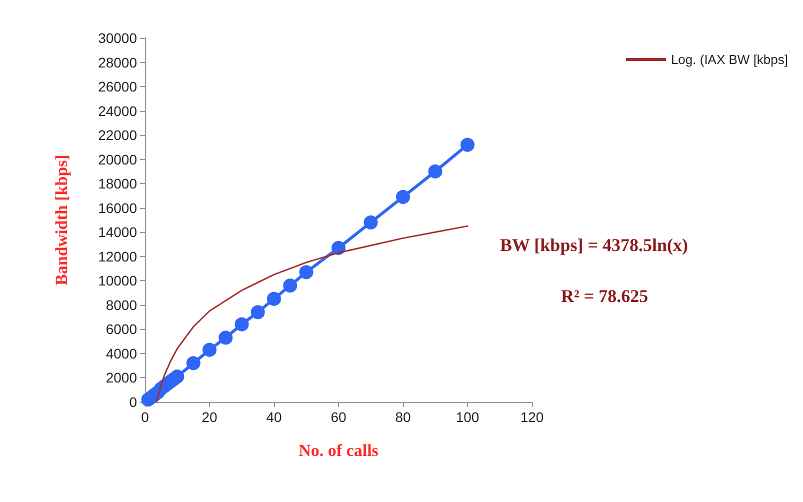 The width and height of the screenshot is (803, 502). I want to click on y-tick-label: 30000, so click(118, 38).